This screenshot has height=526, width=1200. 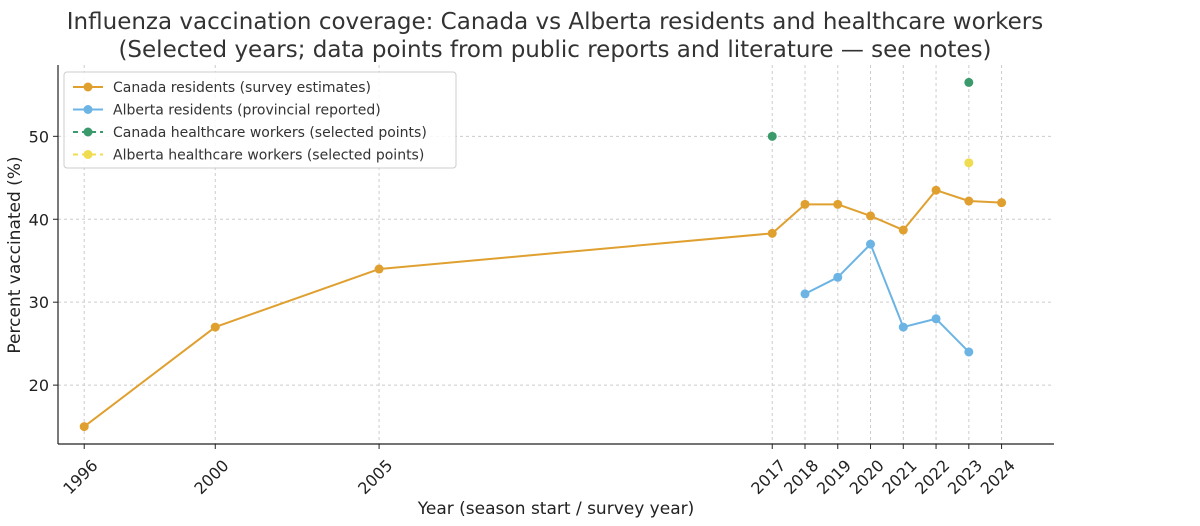 I want to click on x-tick-label: 2023, so click(x=965, y=477).